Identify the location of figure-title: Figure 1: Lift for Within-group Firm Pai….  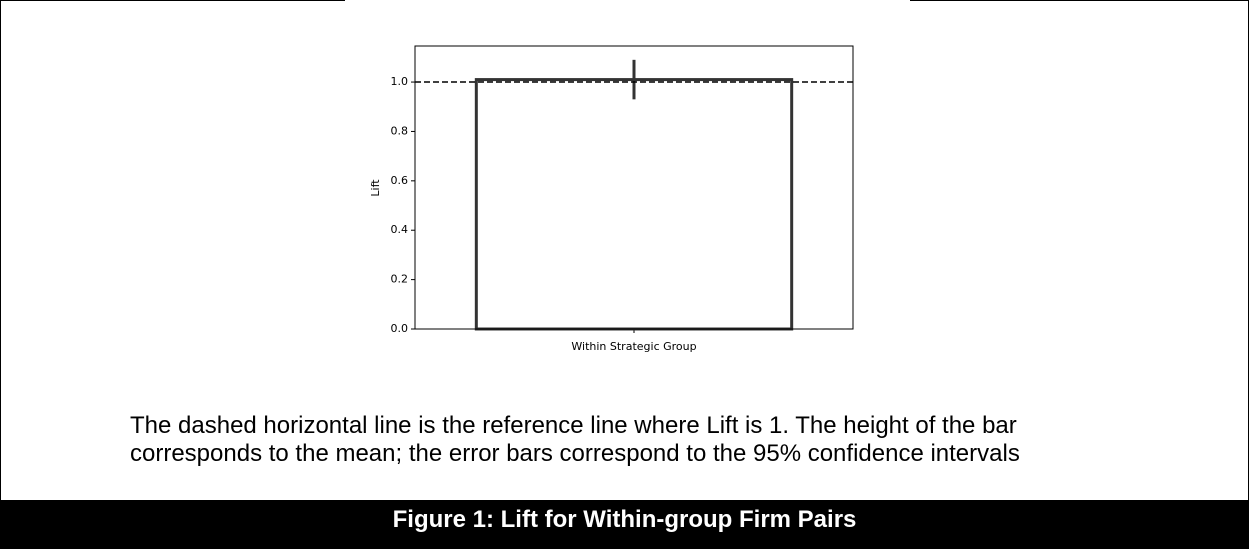
(624, 524).